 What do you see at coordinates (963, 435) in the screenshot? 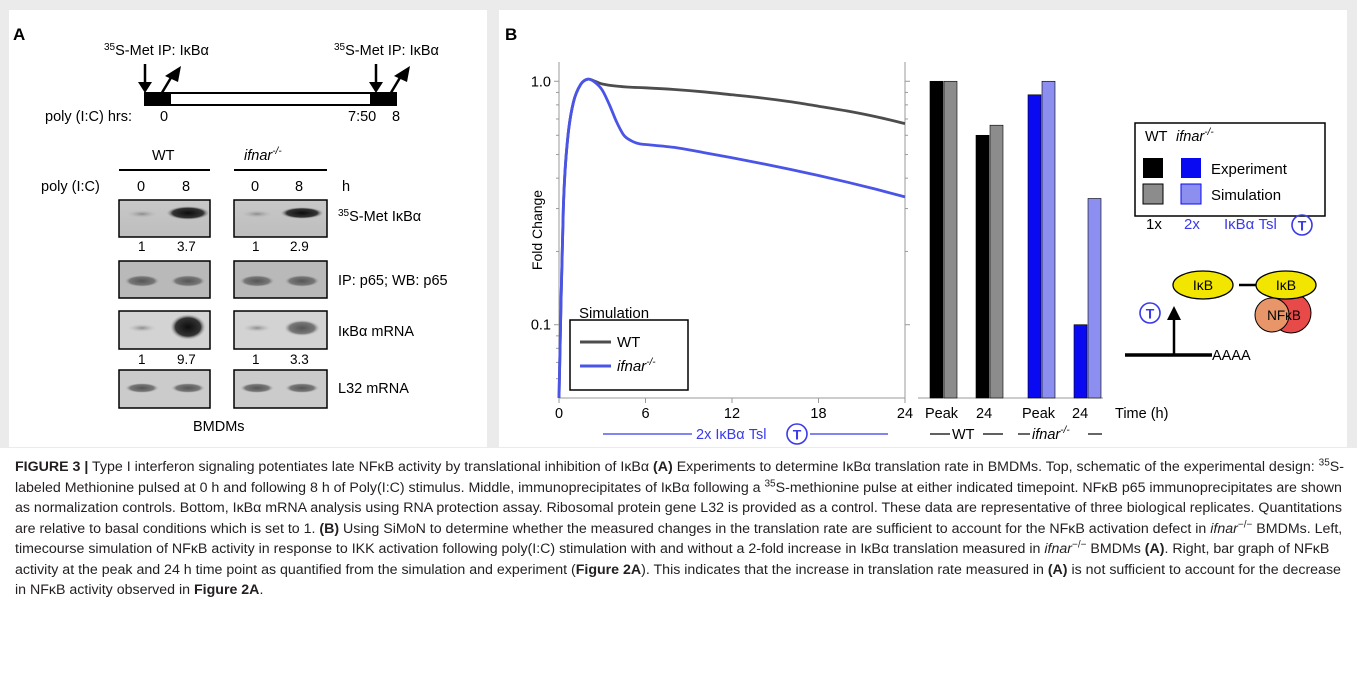
I see `group-wt-label: WT` at bounding box center [963, 435].